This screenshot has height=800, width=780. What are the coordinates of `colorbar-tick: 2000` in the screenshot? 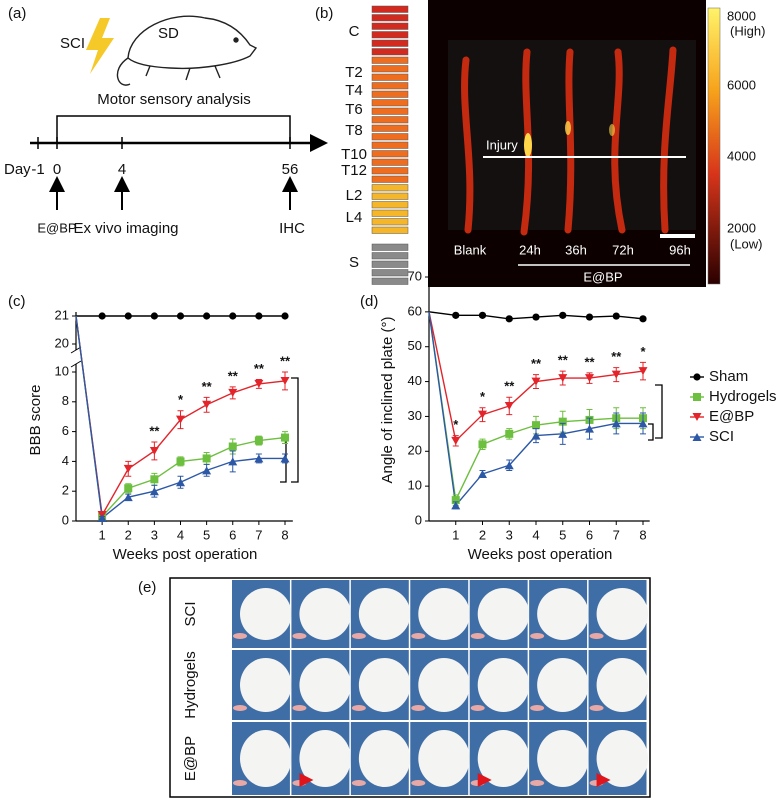 It's located at (741, 227).